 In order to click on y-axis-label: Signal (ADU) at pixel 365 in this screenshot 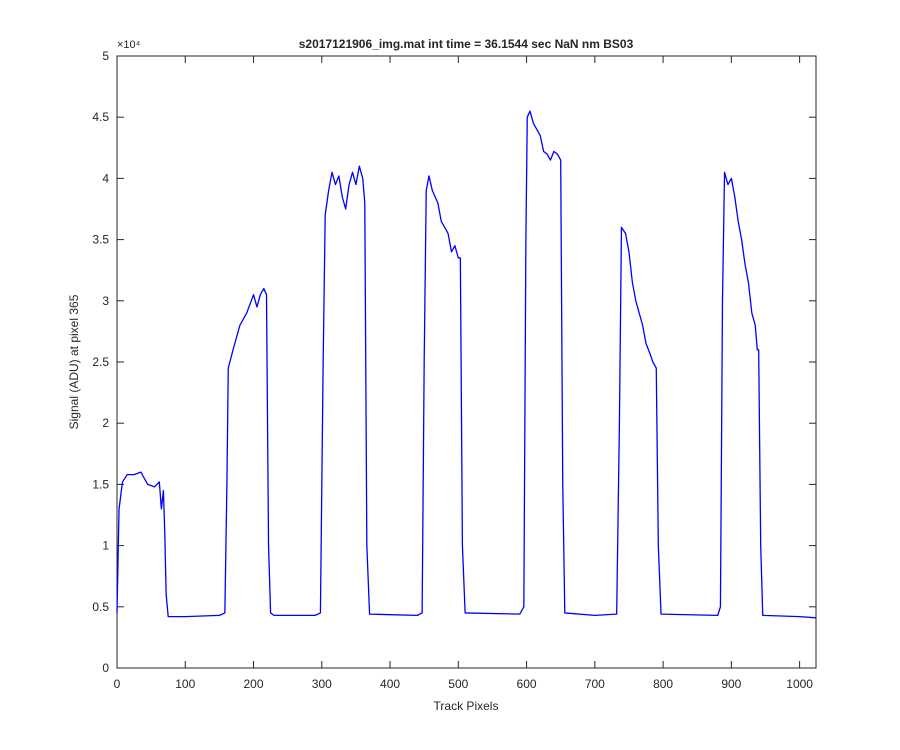, I will do `click(74, 361)`.